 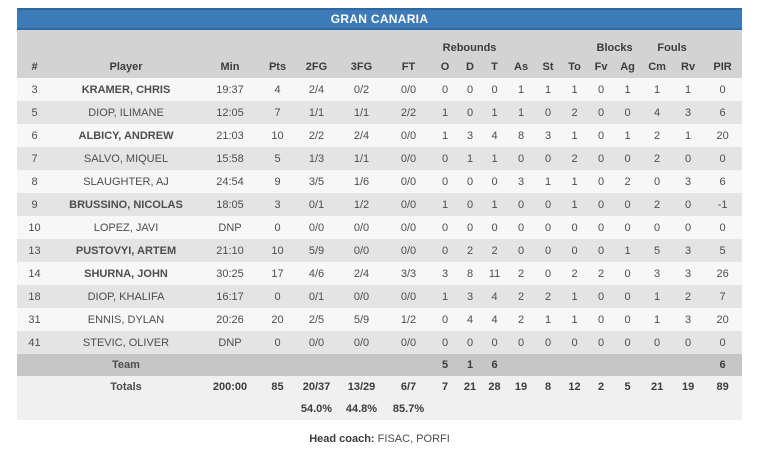 I want to click on stat-fg2: 2/4, so click(x=316, y=89).